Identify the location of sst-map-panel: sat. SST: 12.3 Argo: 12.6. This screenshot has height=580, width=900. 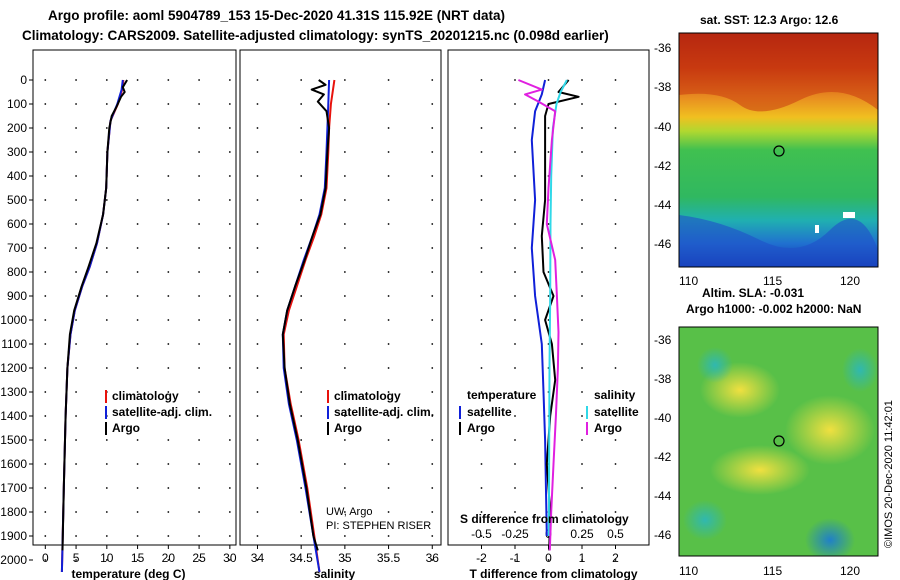
(766, 150).